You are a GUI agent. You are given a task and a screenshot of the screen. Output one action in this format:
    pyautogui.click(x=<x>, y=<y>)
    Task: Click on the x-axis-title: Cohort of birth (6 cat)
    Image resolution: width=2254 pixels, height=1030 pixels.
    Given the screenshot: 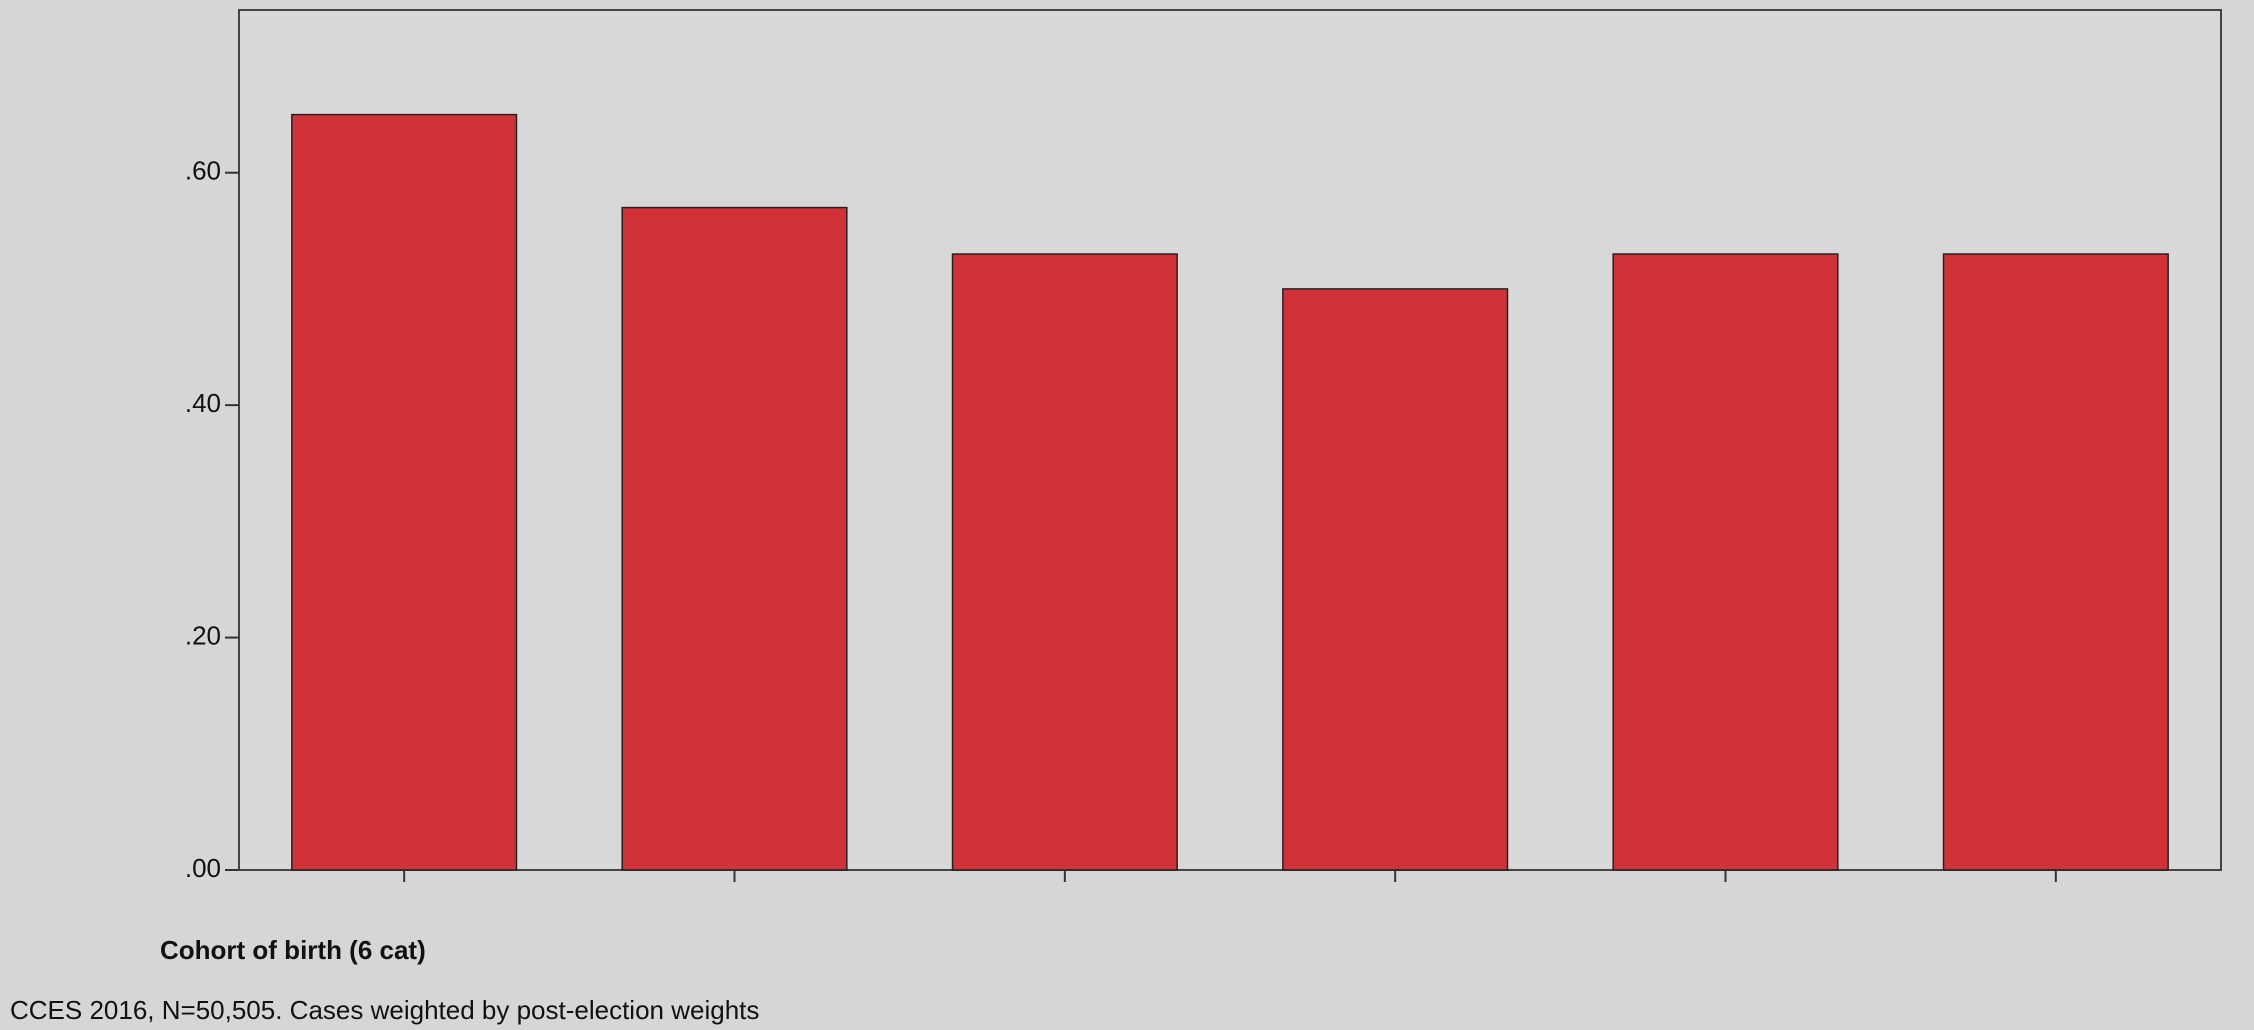 What is the action you would take?
    pyautogui.click(x=293, y=950)
    